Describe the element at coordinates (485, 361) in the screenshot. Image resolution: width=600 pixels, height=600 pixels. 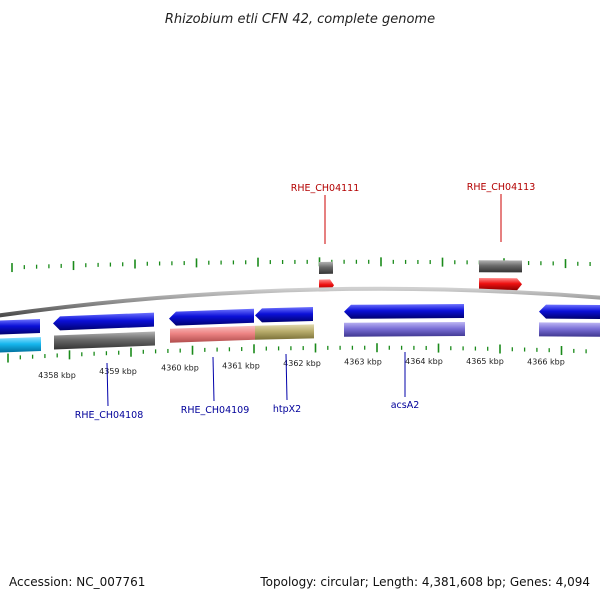
I see `kbp-label-4365: 4365 kbp` at that location.